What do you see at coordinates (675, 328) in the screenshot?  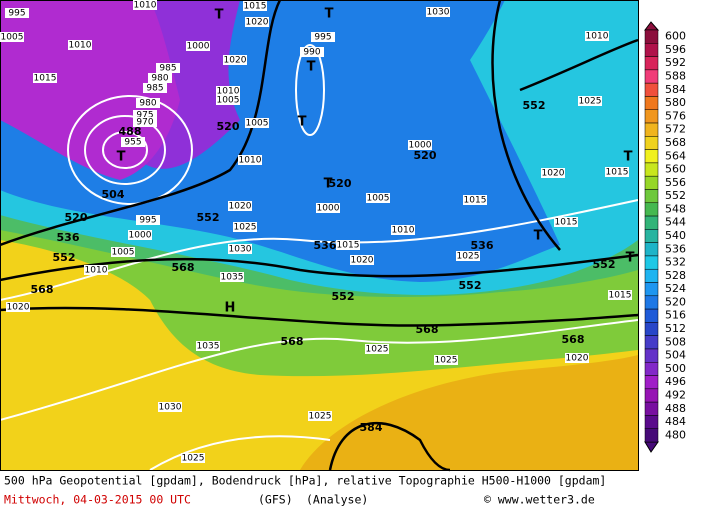 I see `colorbar-label: 512` at bounding box center [675, 328].